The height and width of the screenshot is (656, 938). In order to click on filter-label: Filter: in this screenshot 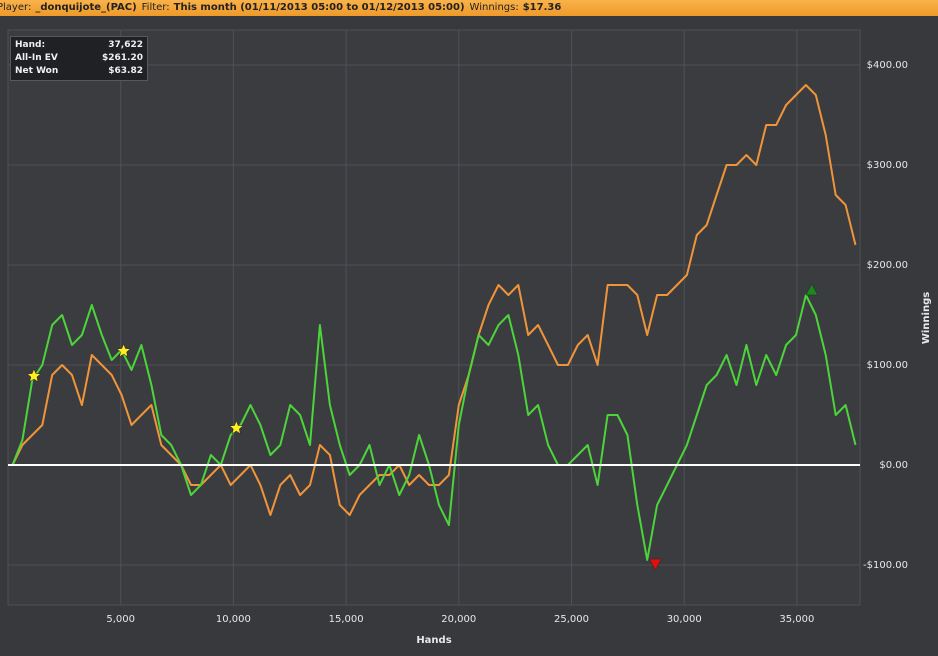, I will do `click(155, 7)`.